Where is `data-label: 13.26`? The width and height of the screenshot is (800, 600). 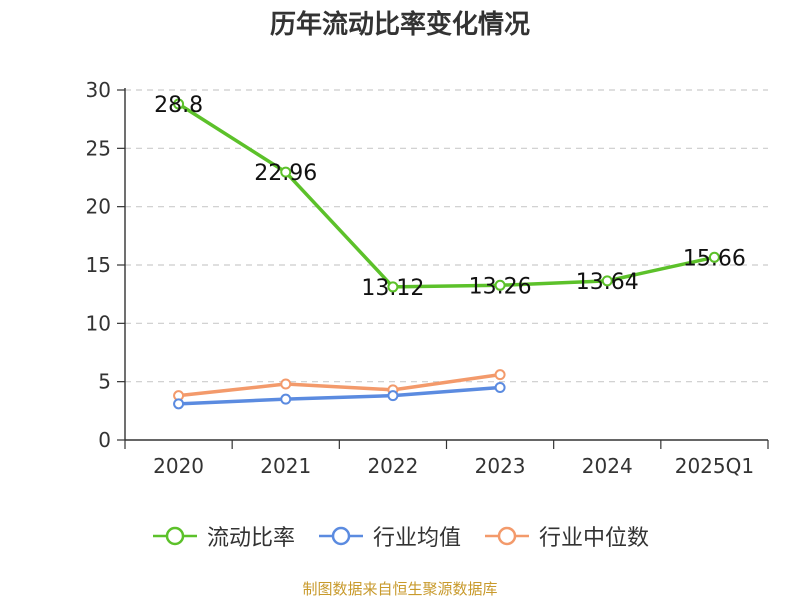 data-label: 13.26 is located at coordinates (500, 286).